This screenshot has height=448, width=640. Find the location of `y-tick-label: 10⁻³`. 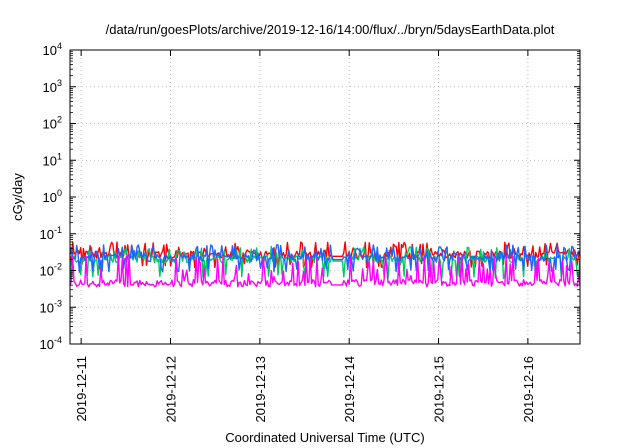

y-tick-label: 10⁻³ is located at coordinates (51, 306).